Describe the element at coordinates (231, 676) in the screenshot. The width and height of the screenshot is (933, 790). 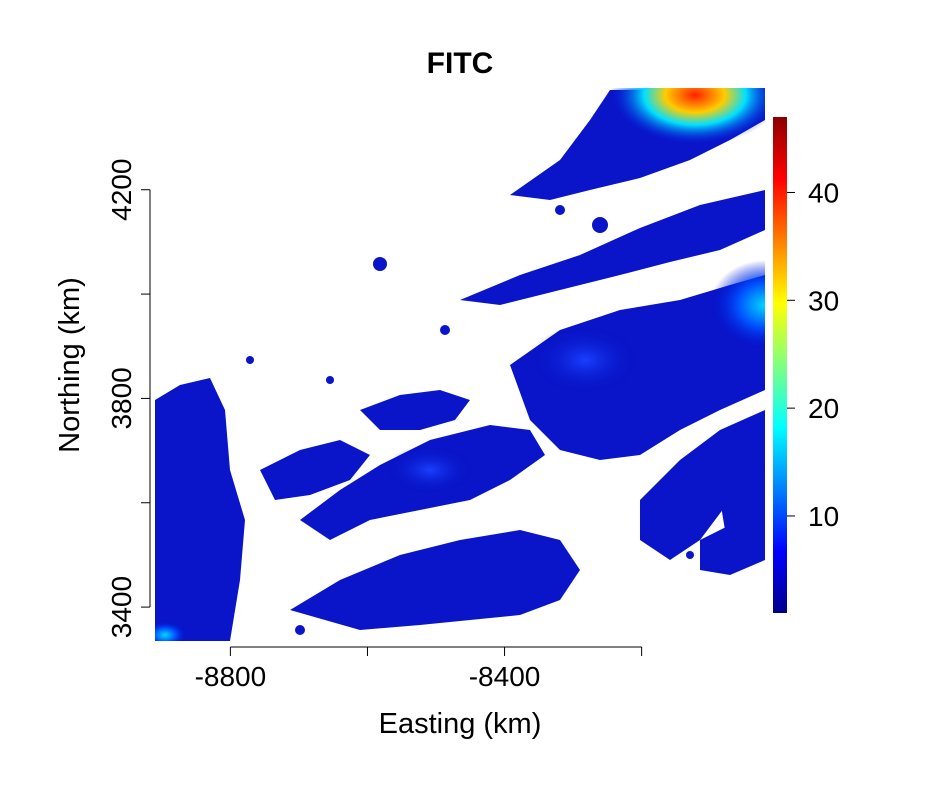
I see `x-tick-label: -8800` at that location.